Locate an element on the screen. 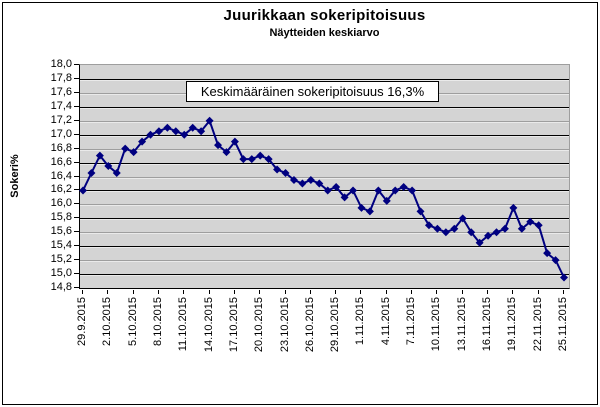 The width and height of the screenshot is (600, 407). x-tick-label: 1.11.2015 is located at coordinates (360, 321).